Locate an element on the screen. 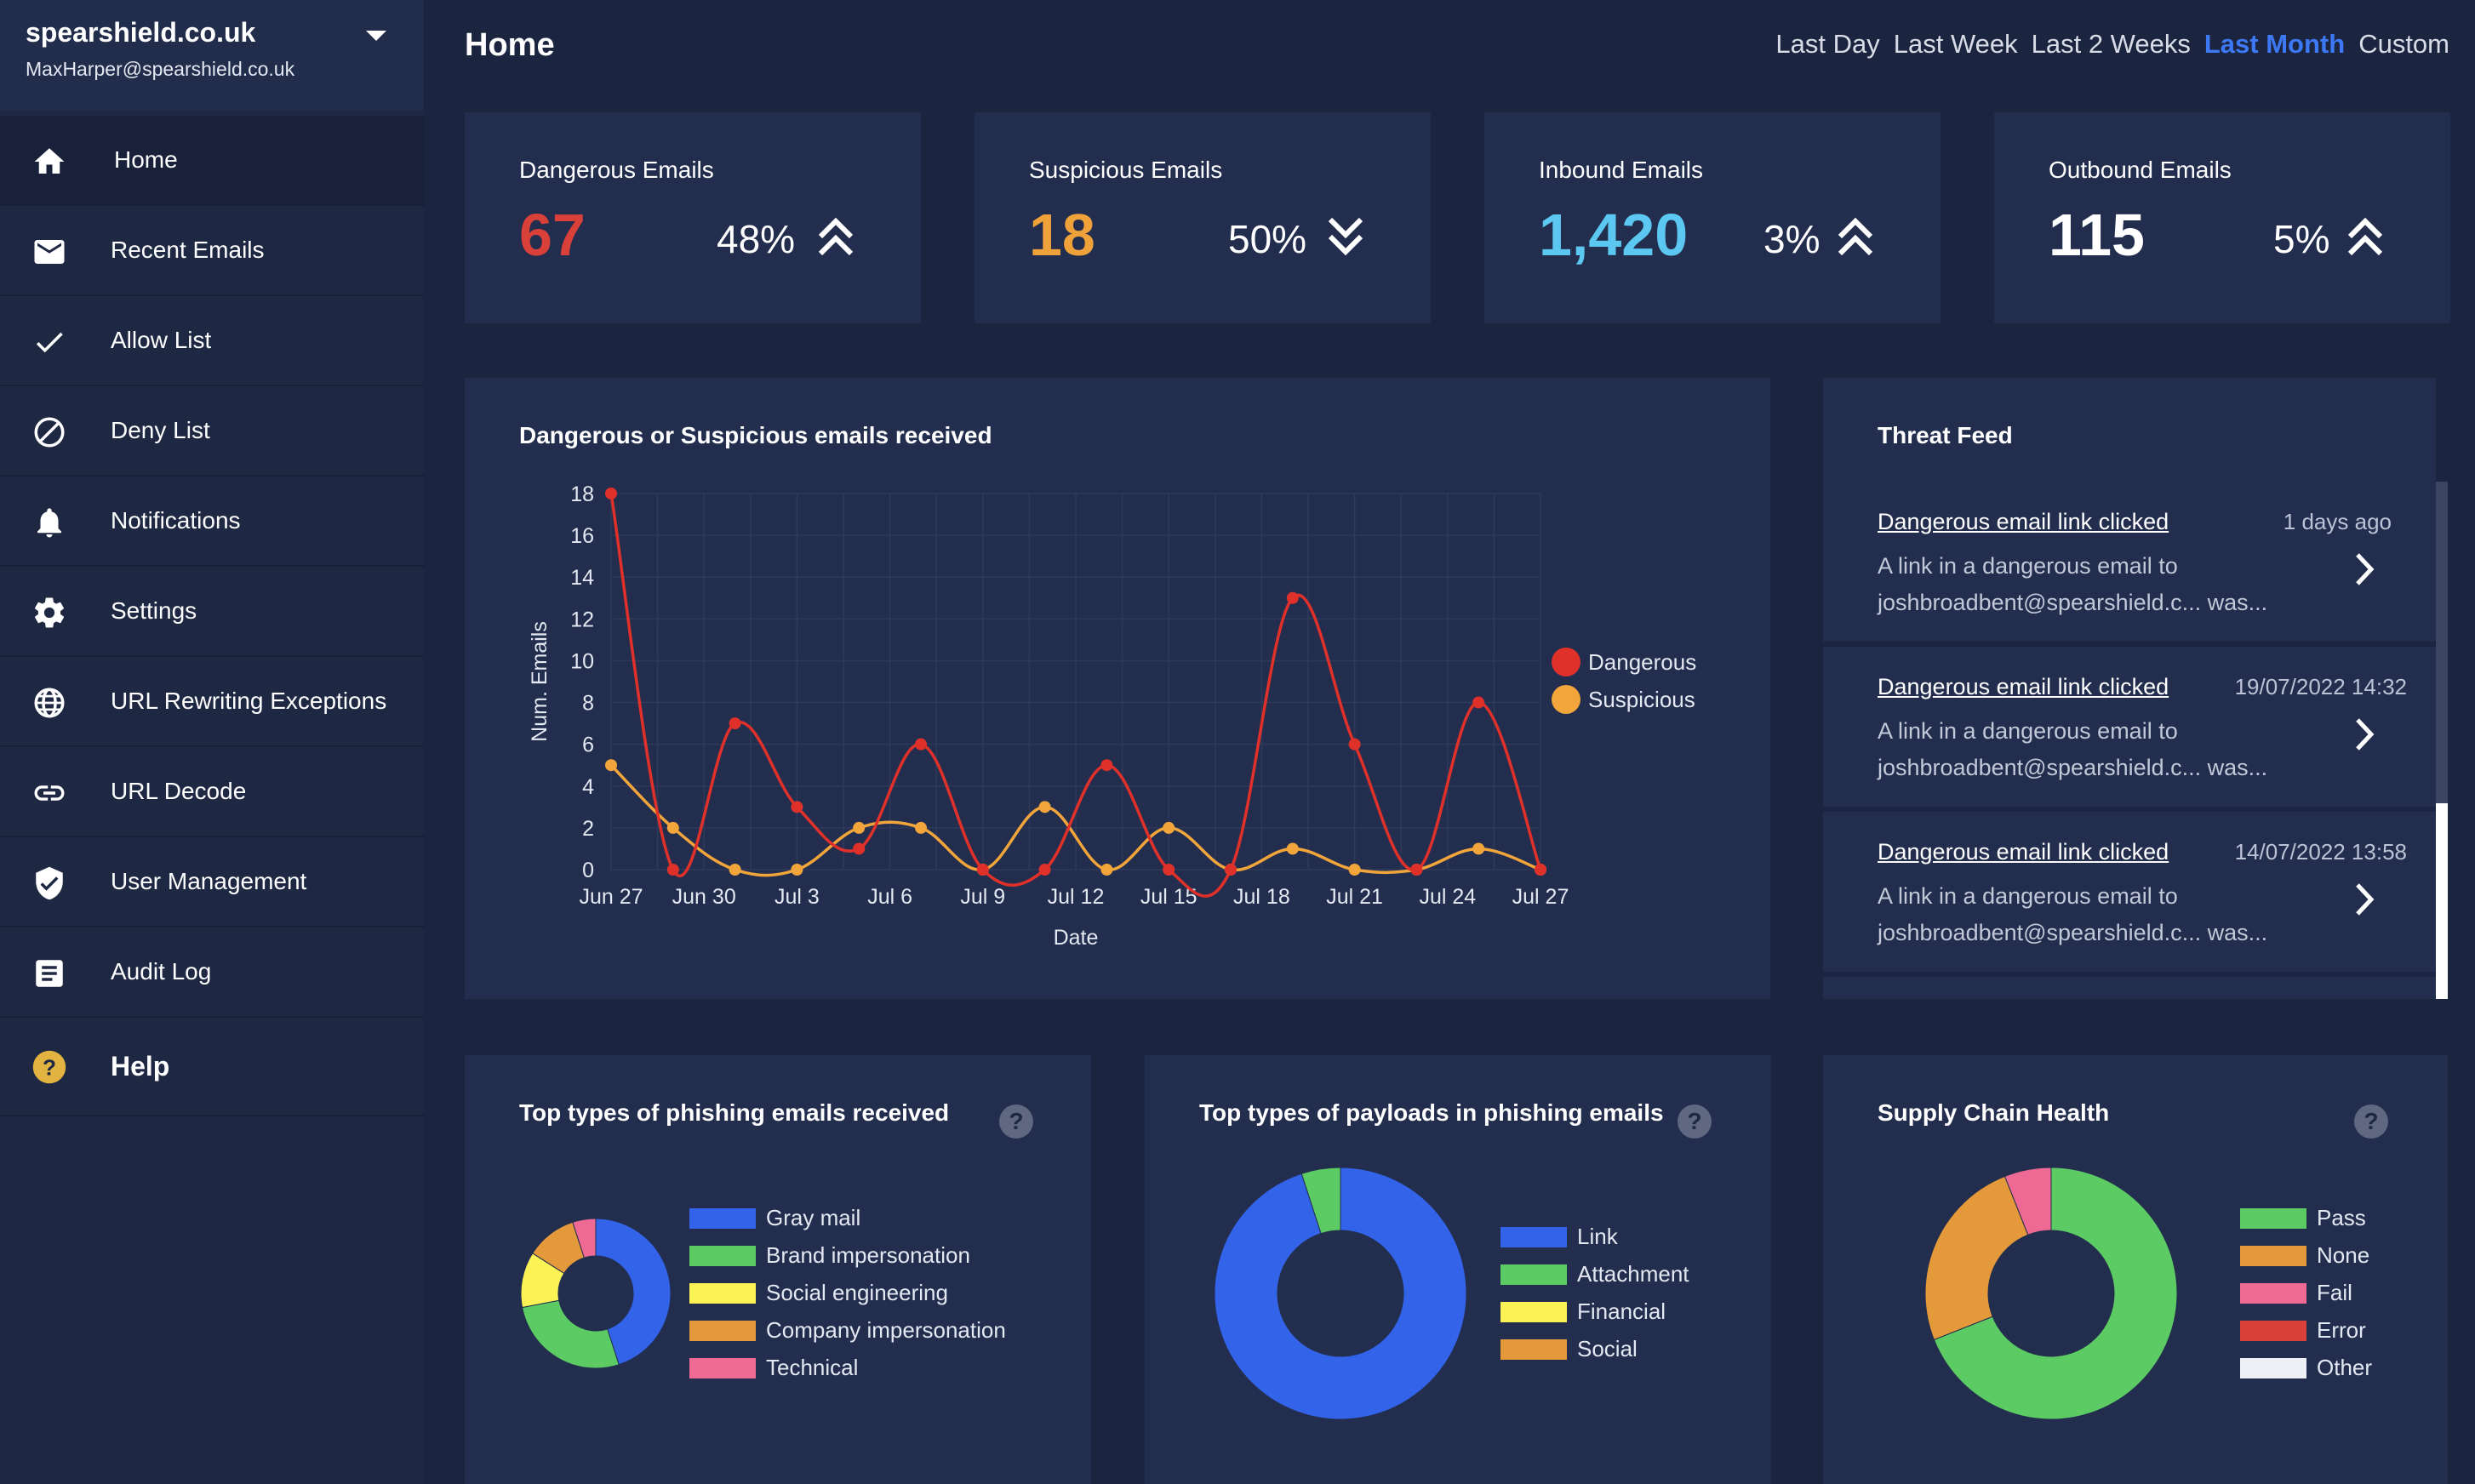  threat-feed-item-time: 14/07/2022 13:58 is located at coordinates (2320, 852).